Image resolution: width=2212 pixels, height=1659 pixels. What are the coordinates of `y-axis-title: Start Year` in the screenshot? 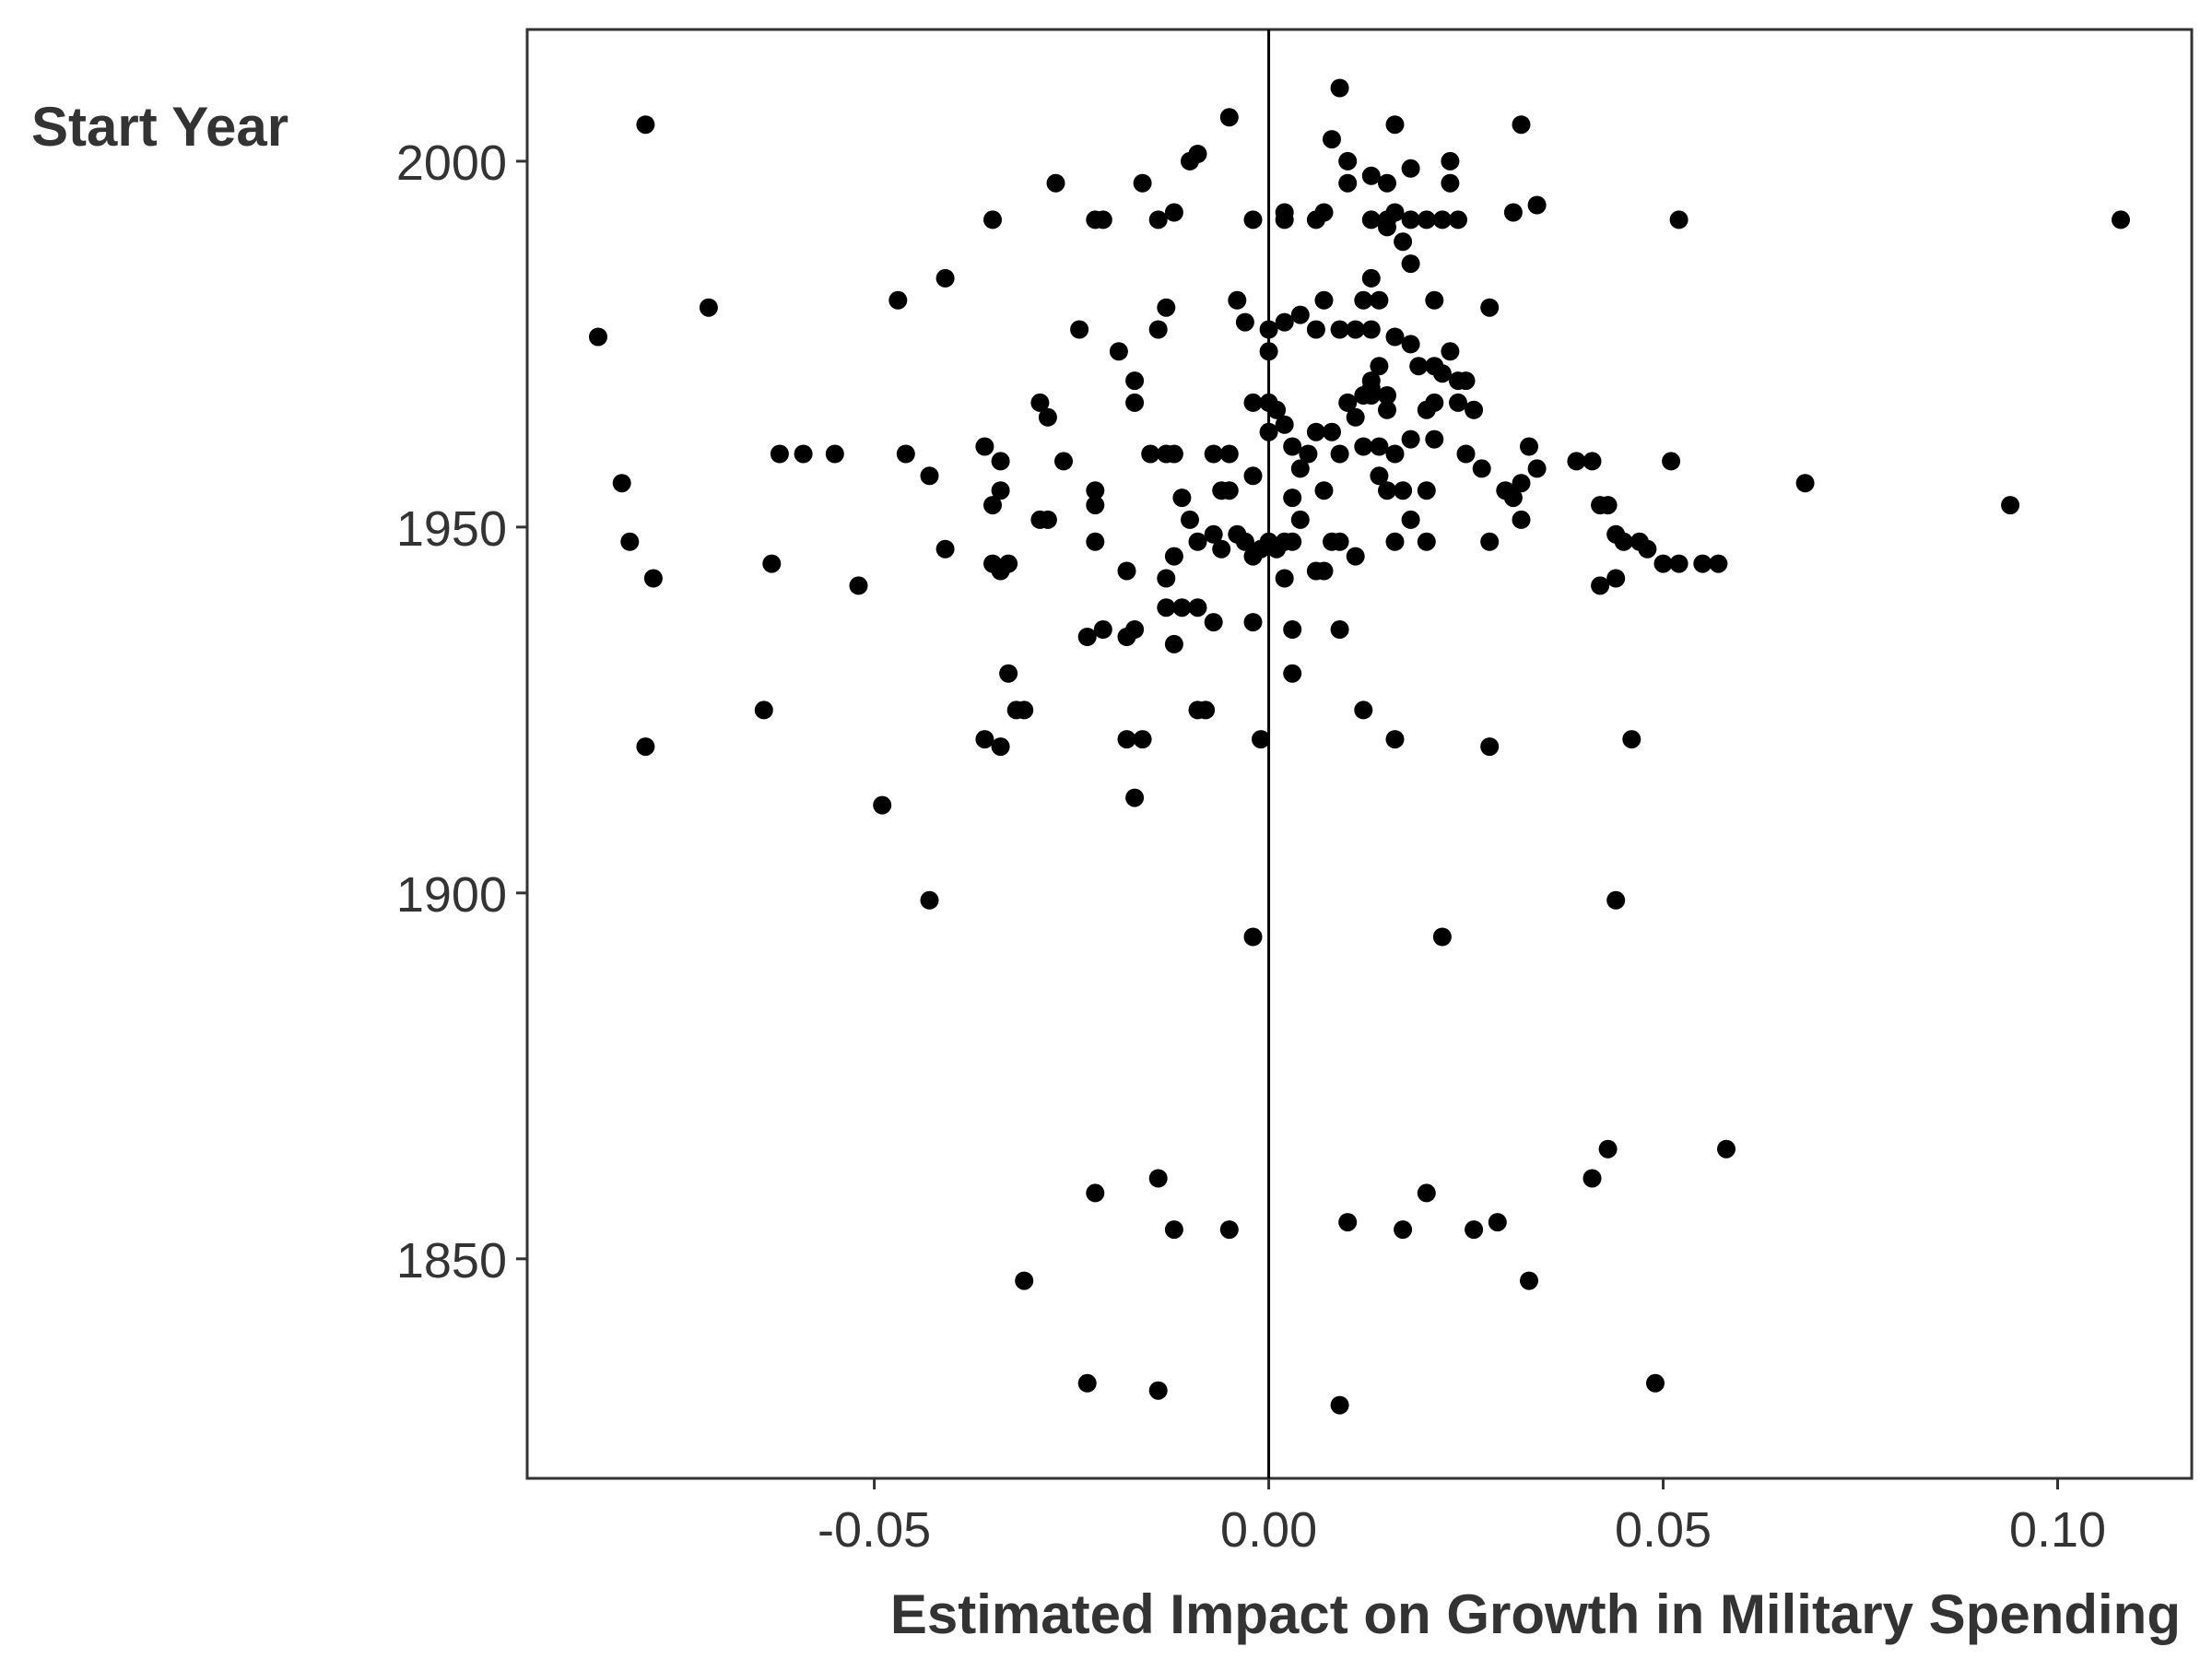 It's located at (159, 127).